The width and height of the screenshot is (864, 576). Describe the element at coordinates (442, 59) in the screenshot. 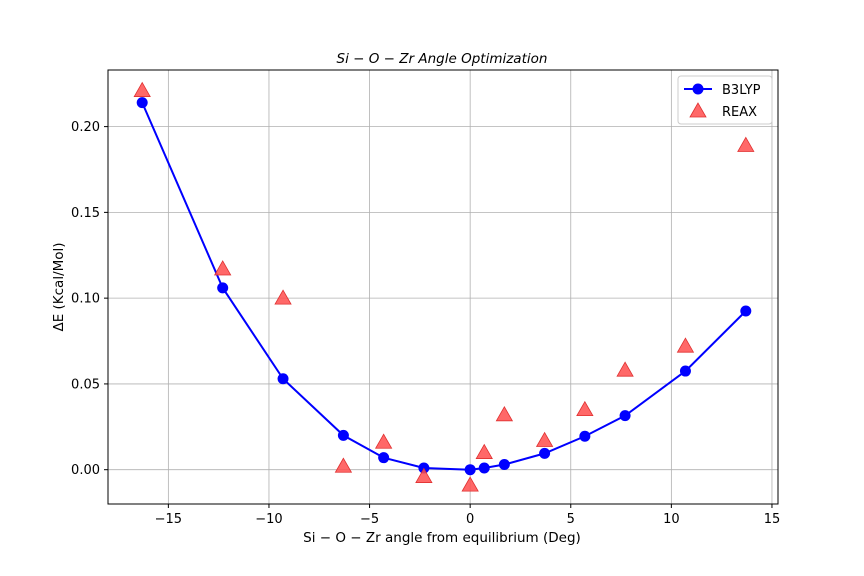

I see `chart-title: Si − O − Zr Angle Optimization` at that location.